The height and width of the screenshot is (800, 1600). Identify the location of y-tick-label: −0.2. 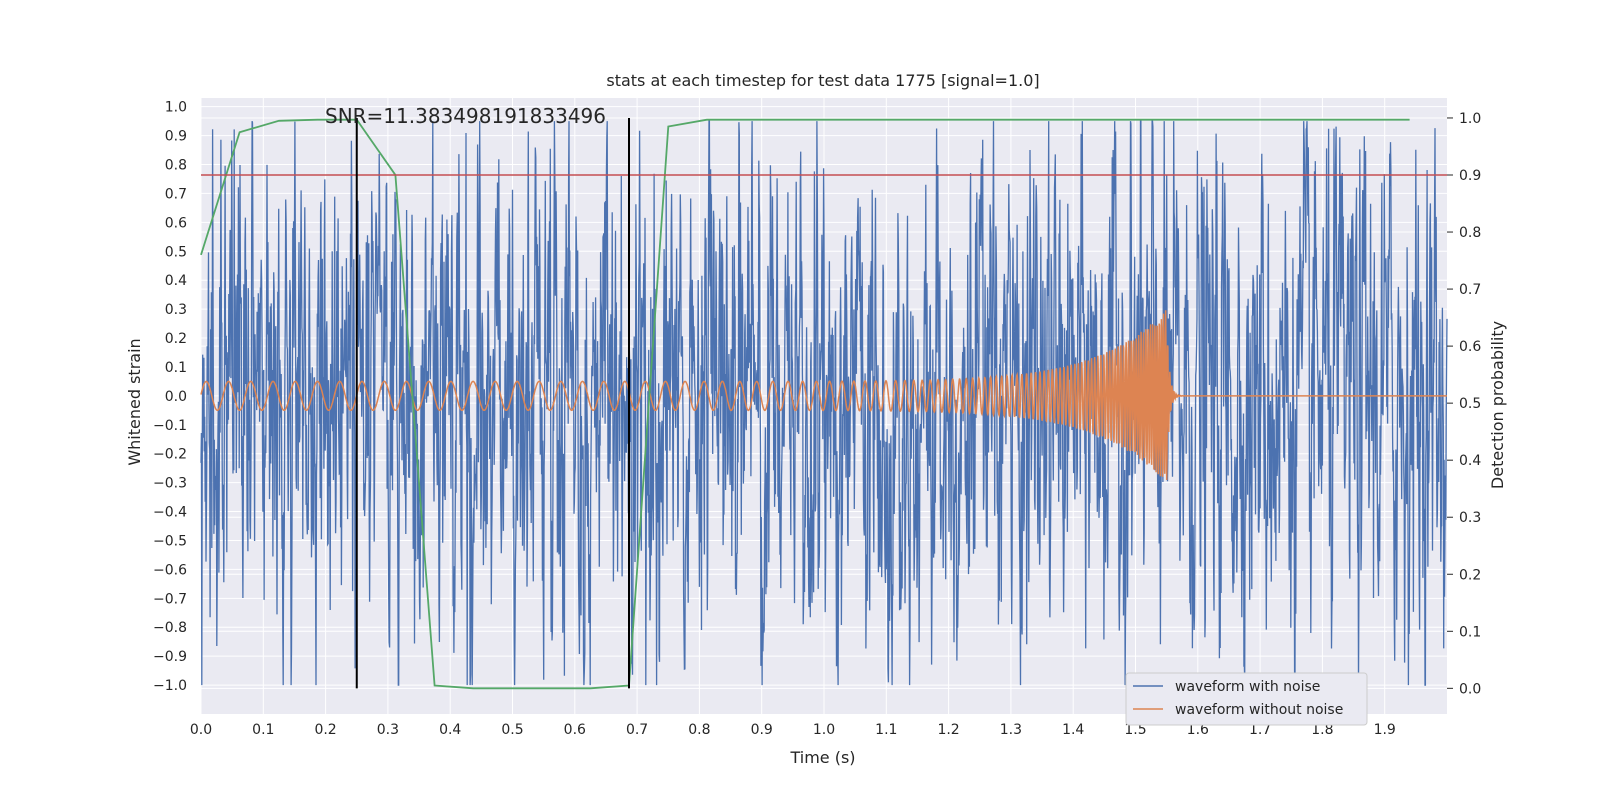
(170, 455).